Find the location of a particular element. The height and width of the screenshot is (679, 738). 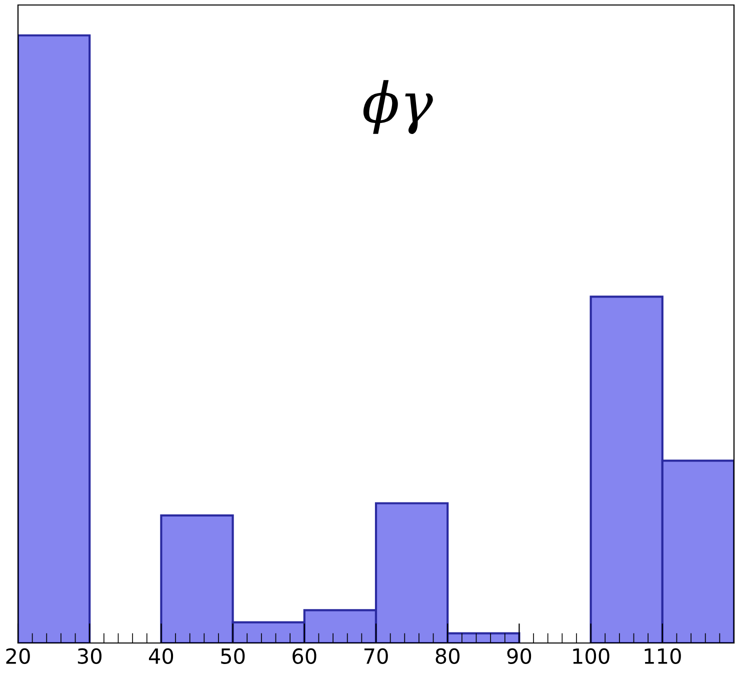

x-tick-label: 90 is located at coordinates (519, 656).